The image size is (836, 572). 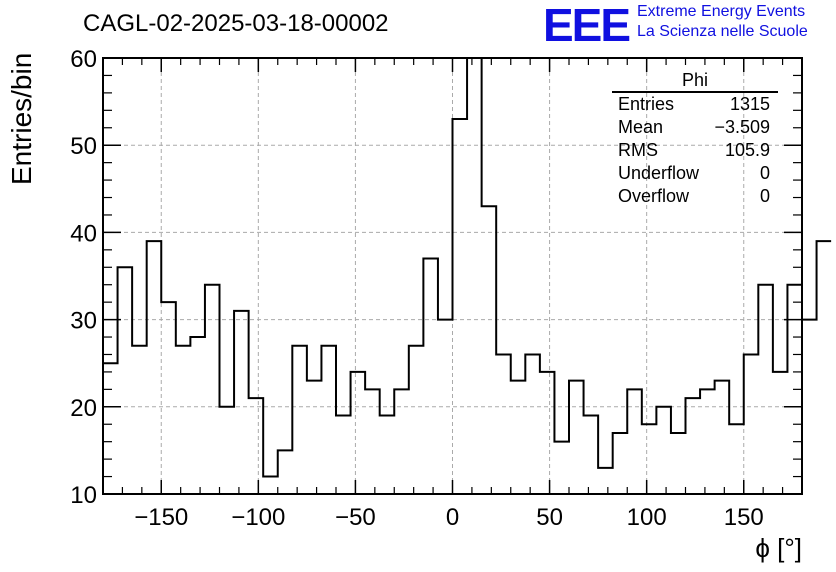 I want to click on x-tick-label: 50, so click(x=549, y=517).